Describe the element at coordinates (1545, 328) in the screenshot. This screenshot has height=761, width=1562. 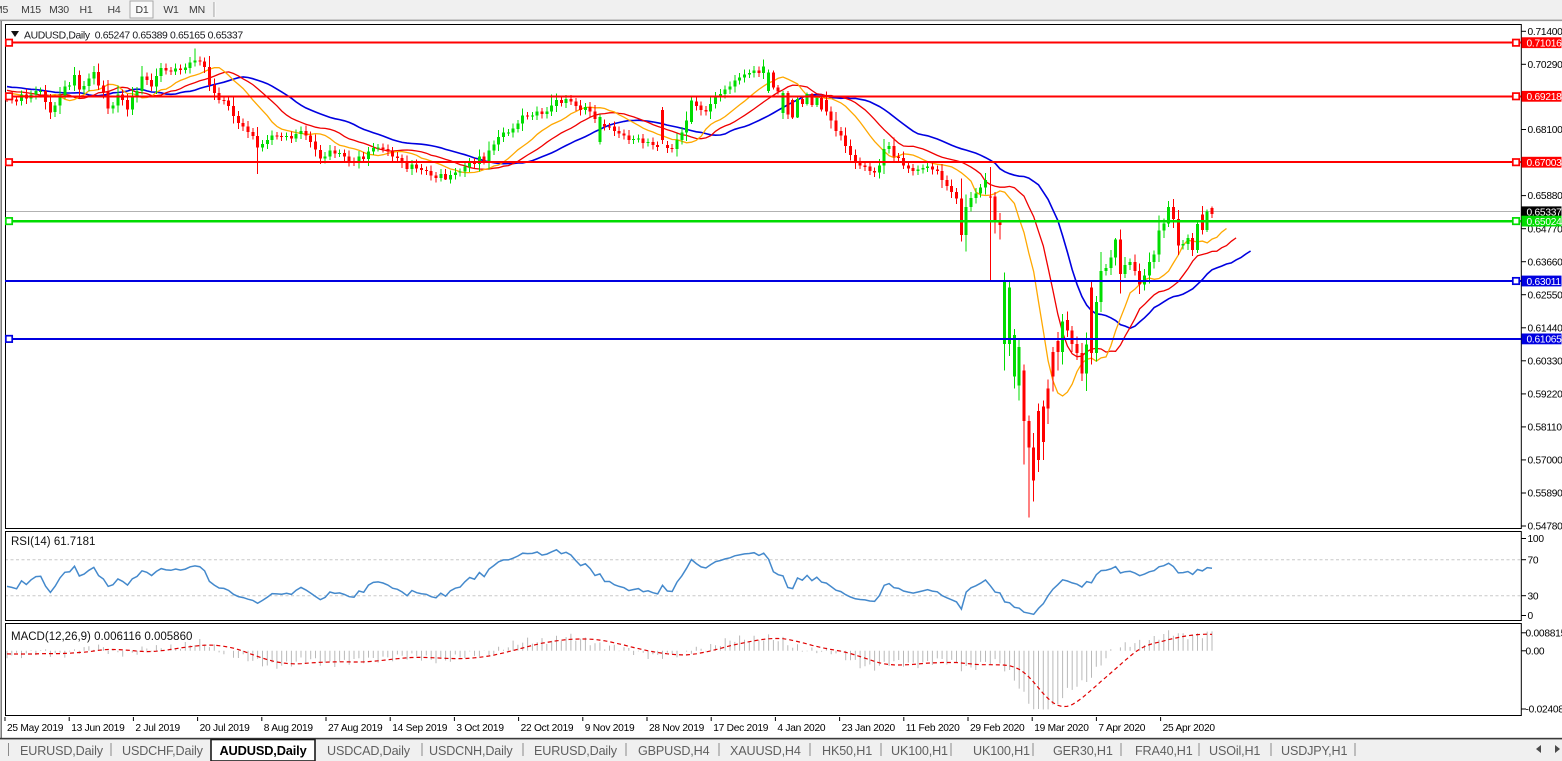
I see `svg-text: 0.61440` at that location.